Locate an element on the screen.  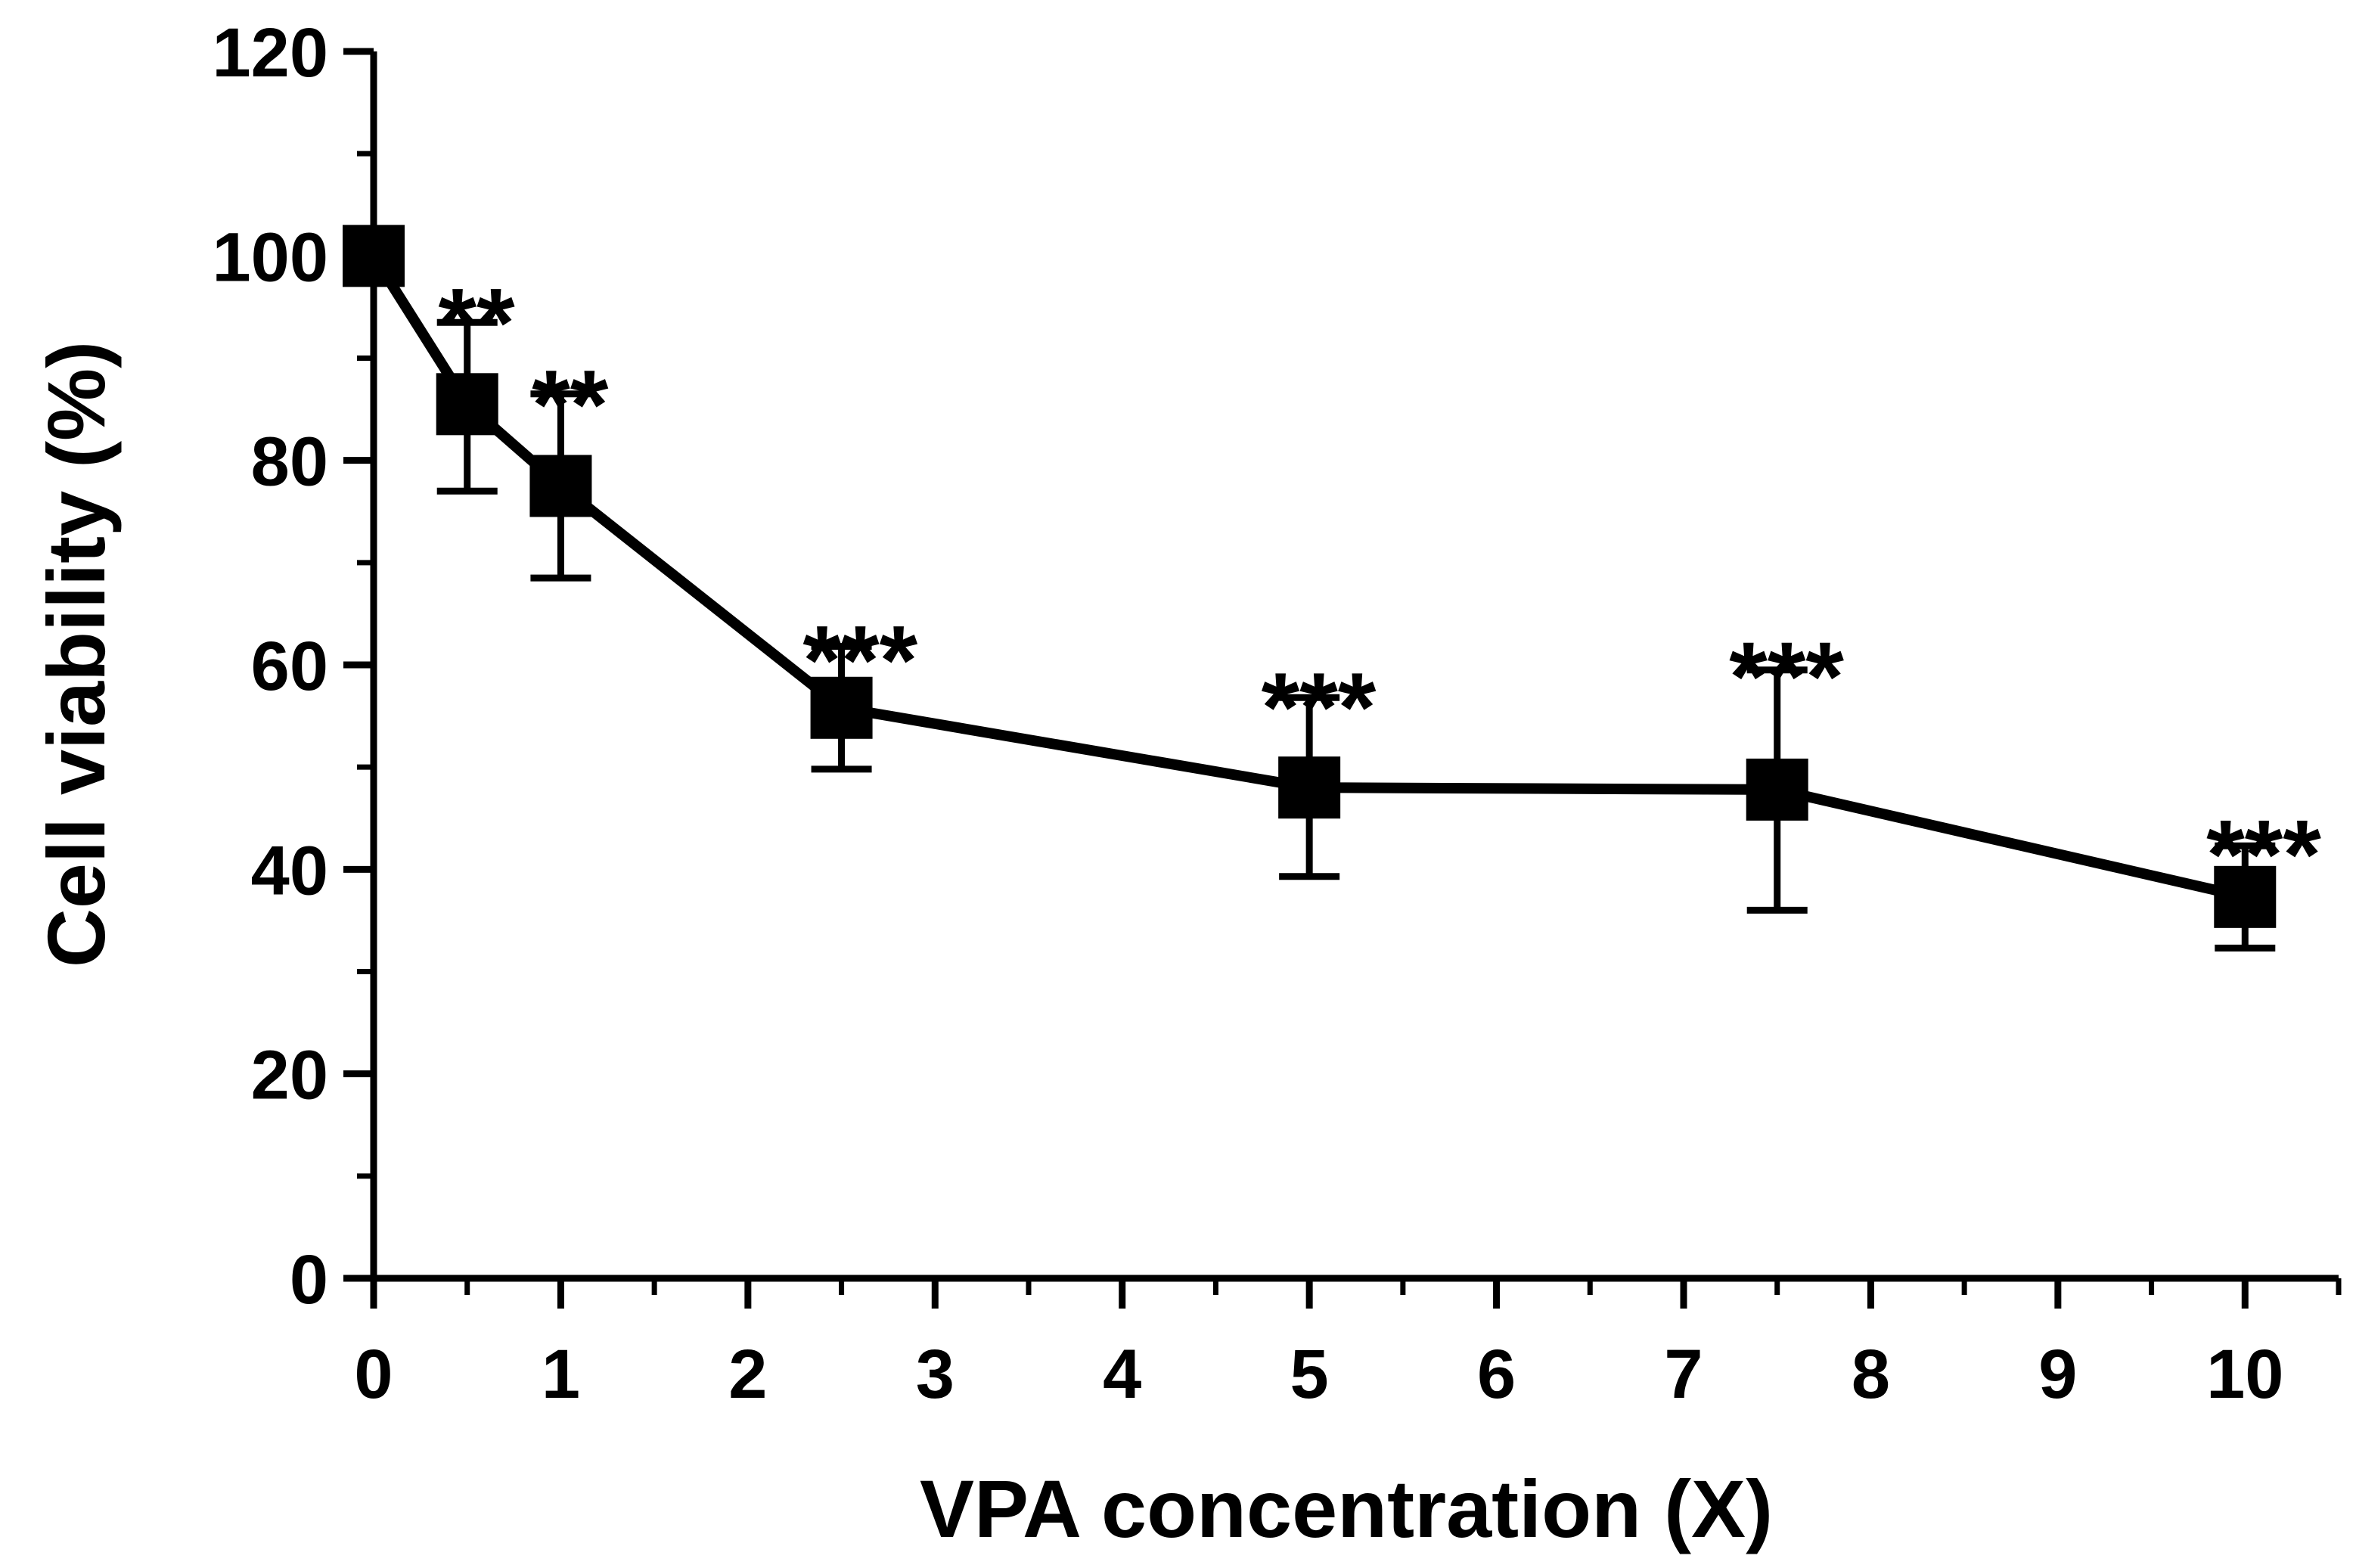
x-tick-label: 5 is located at coordinates (1309, 1374).